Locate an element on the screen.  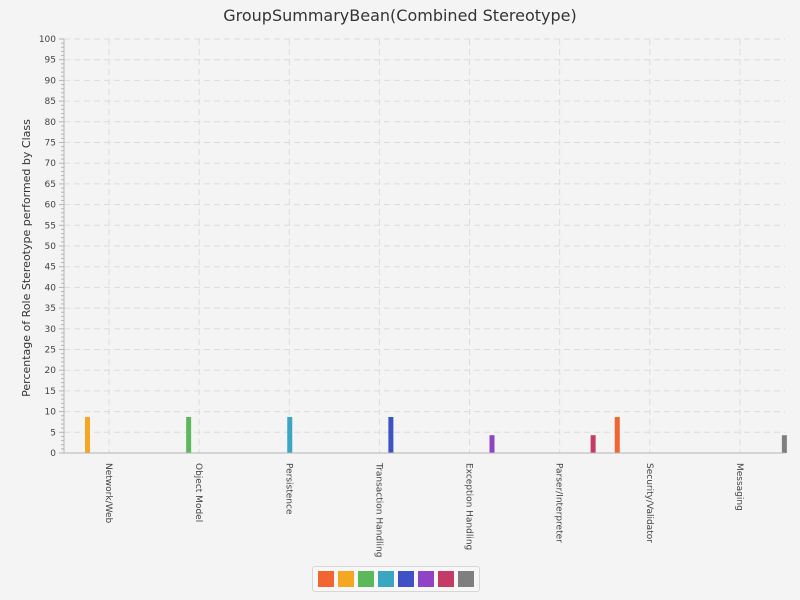
bars is located at coordinates (436, 434).